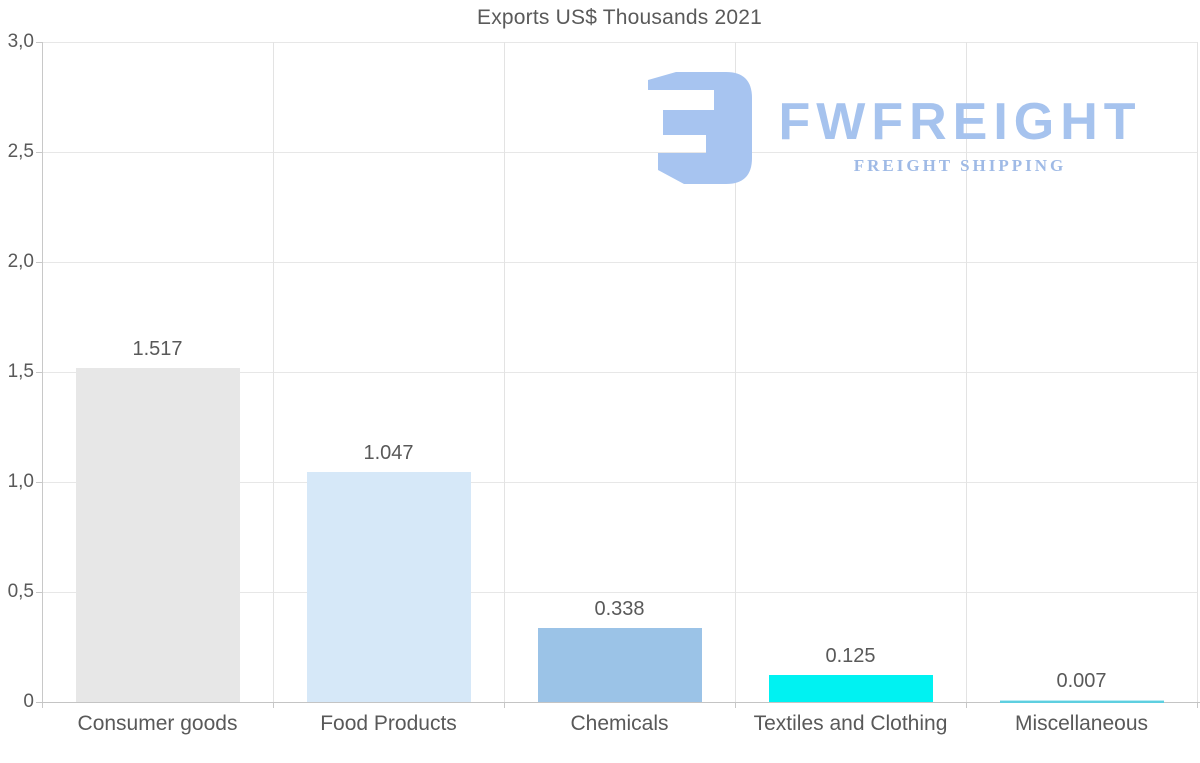 The height and width of the screenshot is (763, 1200). Describe the element at coordinates (618, 702) in the screenshot. I see `x-axis-line` at that location.